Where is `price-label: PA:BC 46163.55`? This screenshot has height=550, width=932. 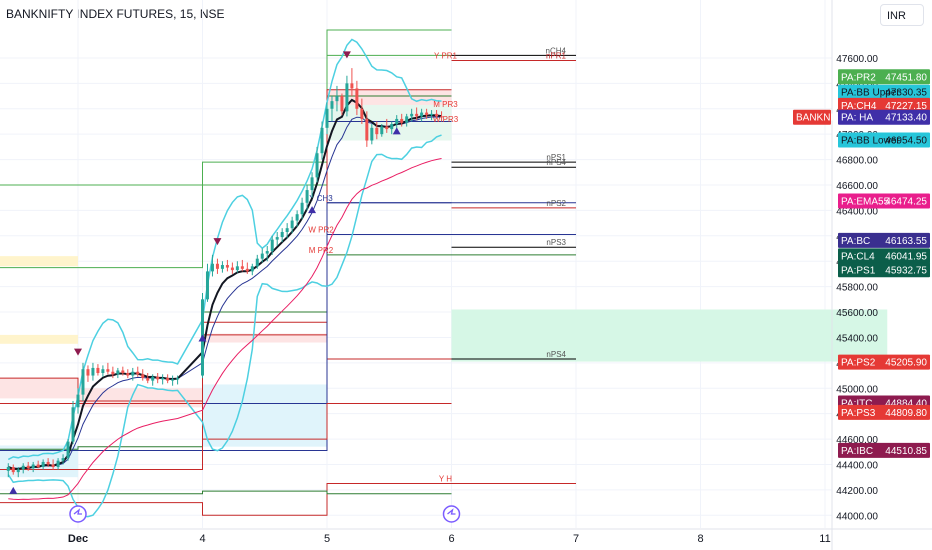
price-label: PA:BC 46163.55 is located at coordinates (884, 240).